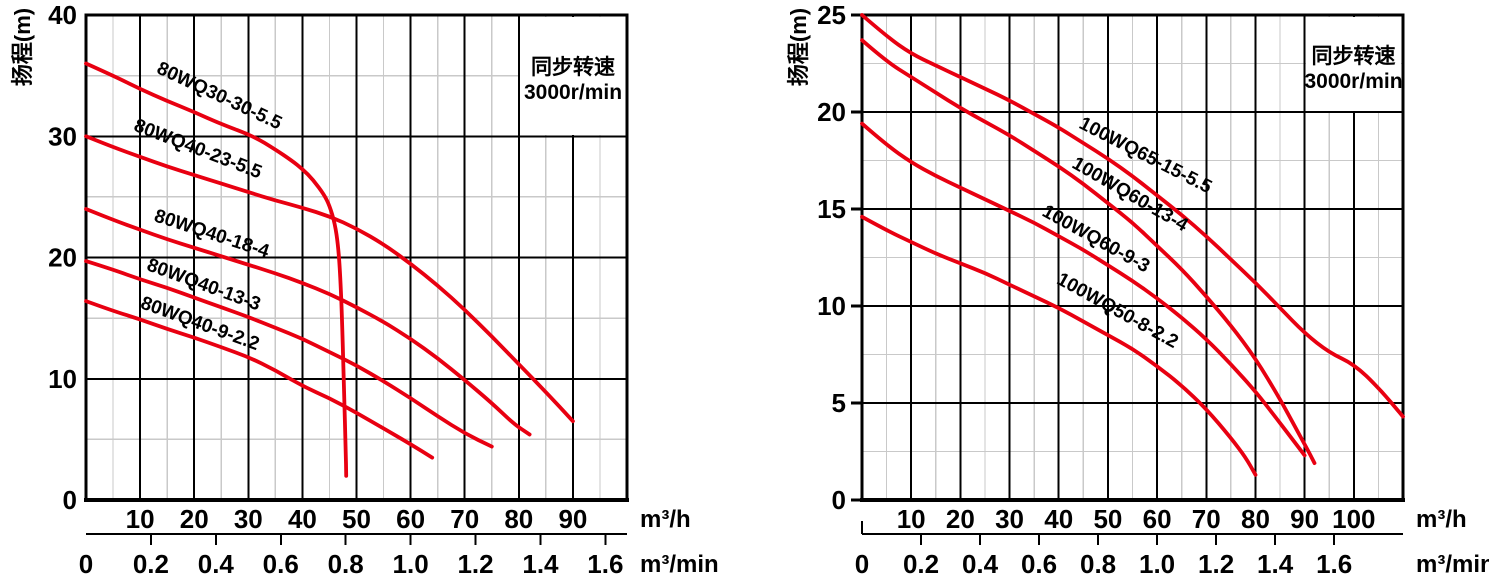 This screenshot has width=1489, height=580. I want to click on y-tick-label: 25, so click(831, 15).